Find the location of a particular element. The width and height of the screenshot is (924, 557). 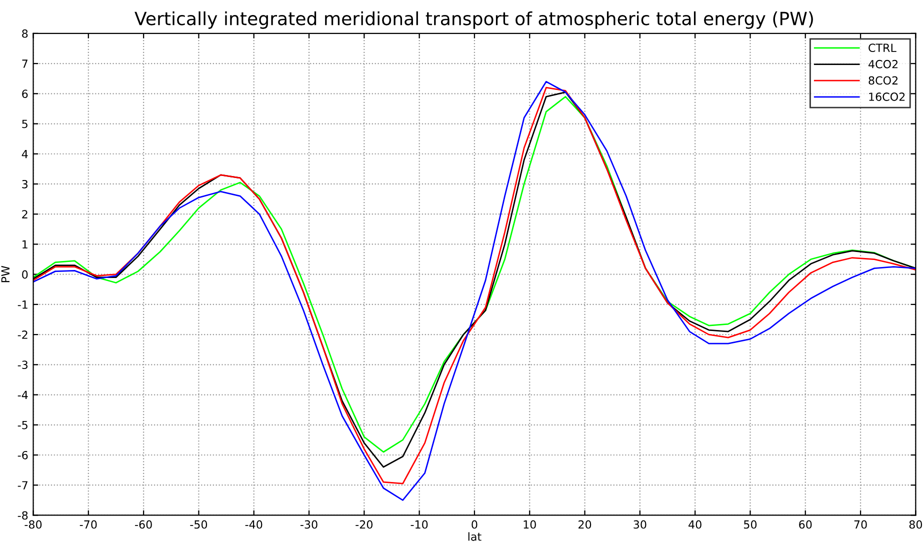

x-tick-label: -30 is located at coordinates (309, 524).